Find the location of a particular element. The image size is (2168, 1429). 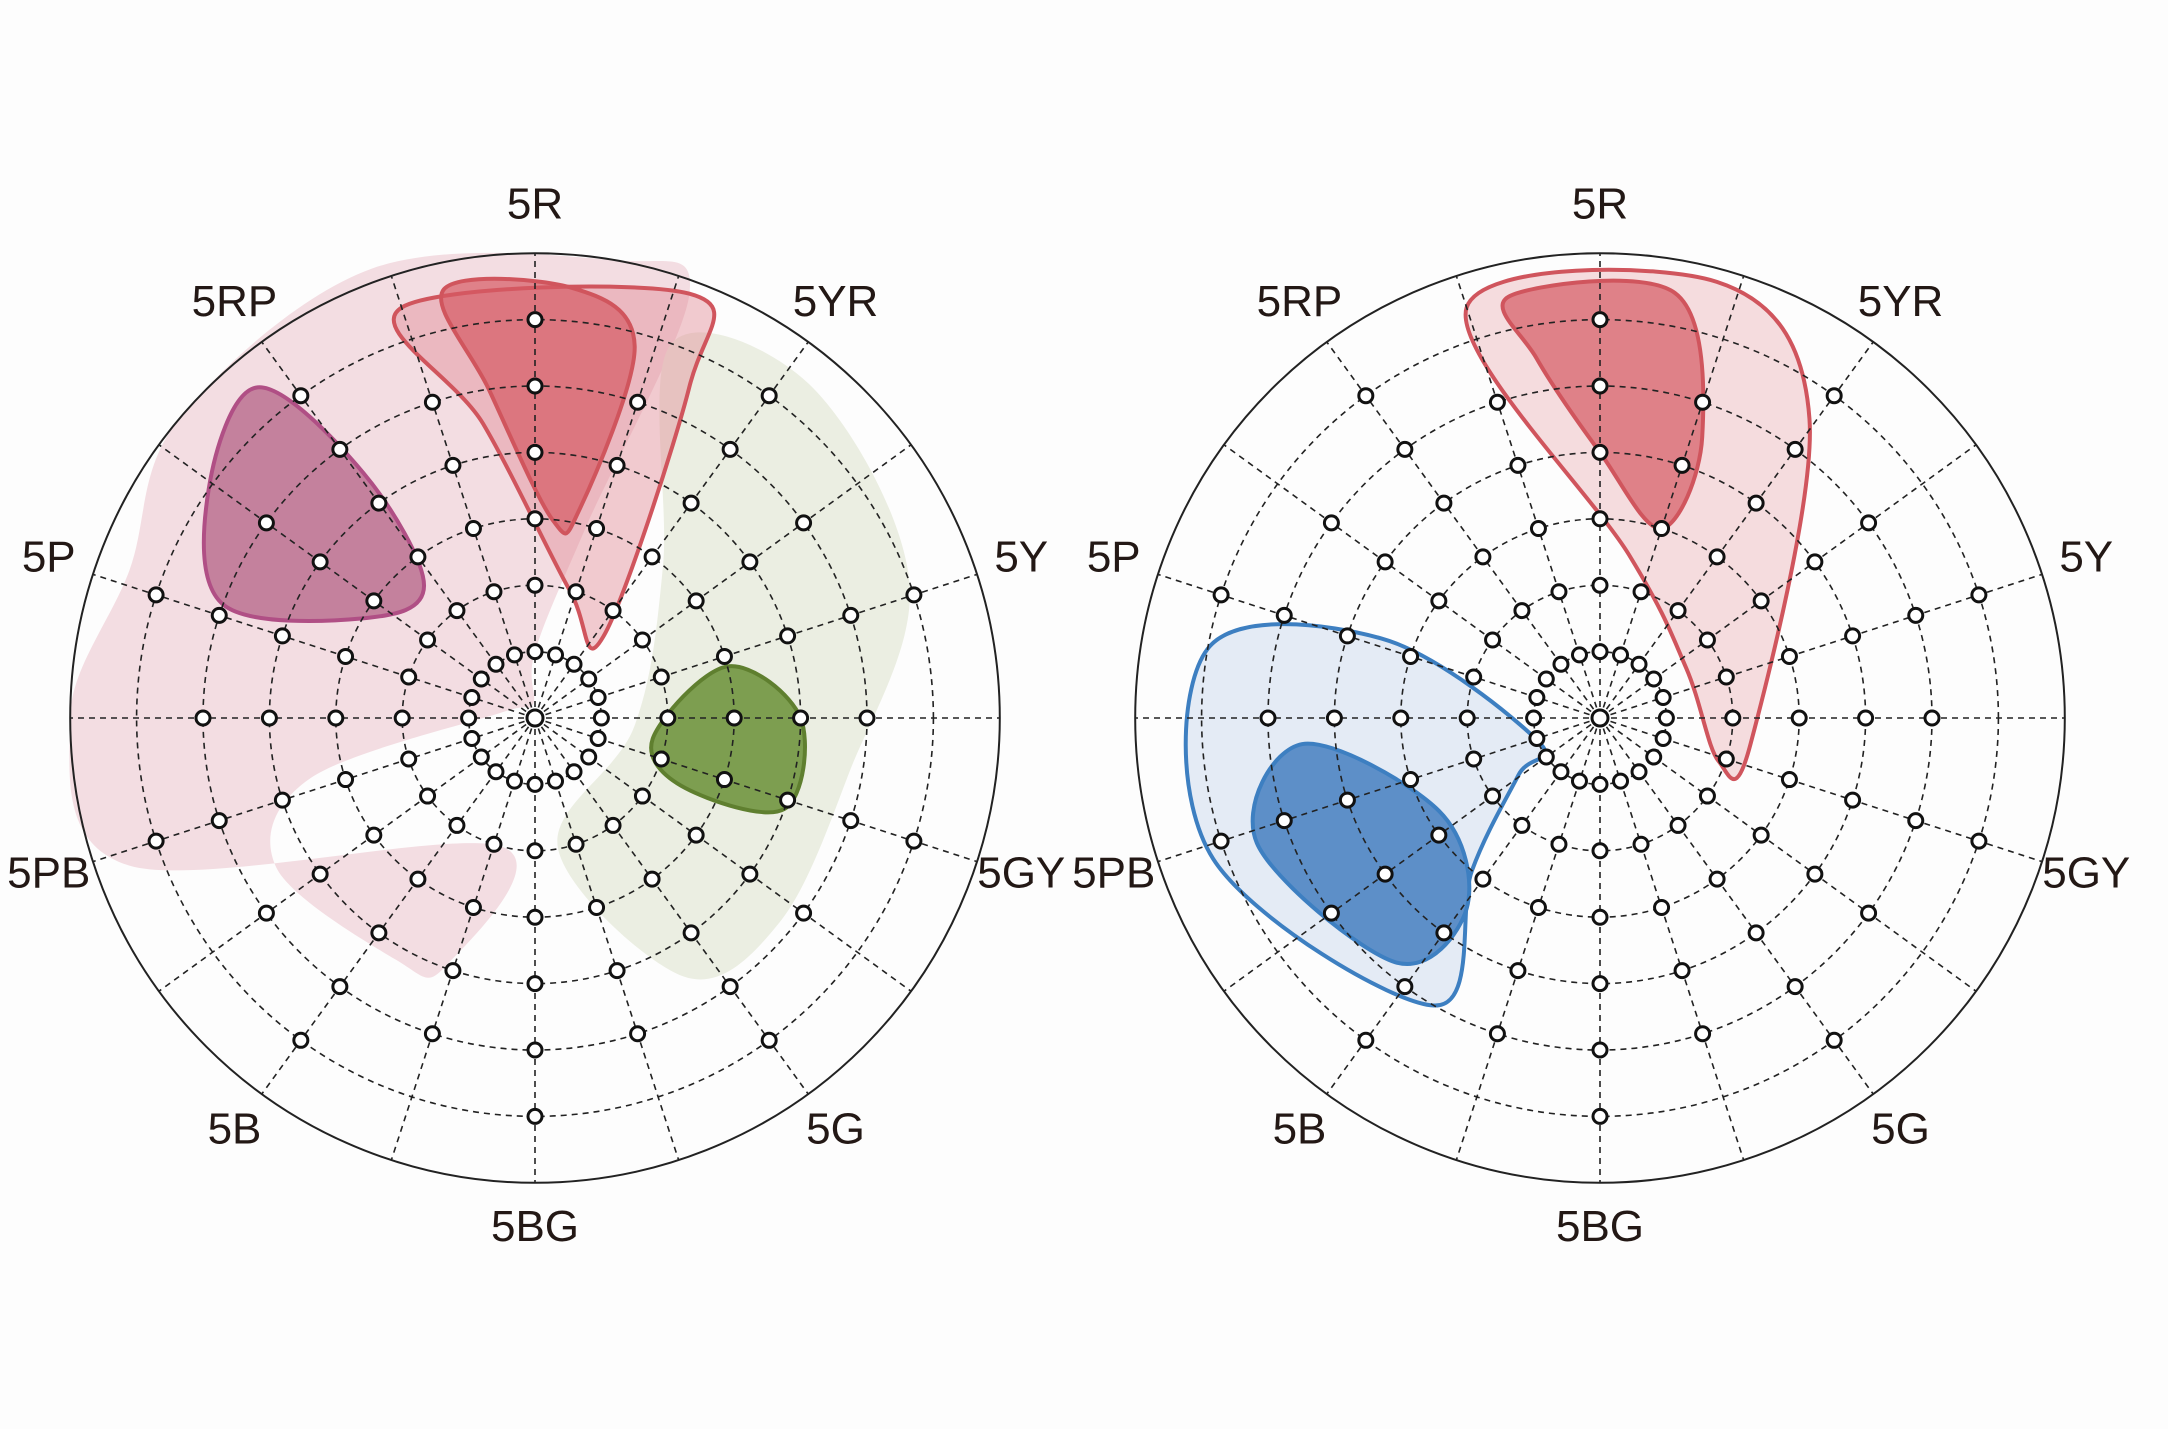

center-point is located at coordinates (535, 718).